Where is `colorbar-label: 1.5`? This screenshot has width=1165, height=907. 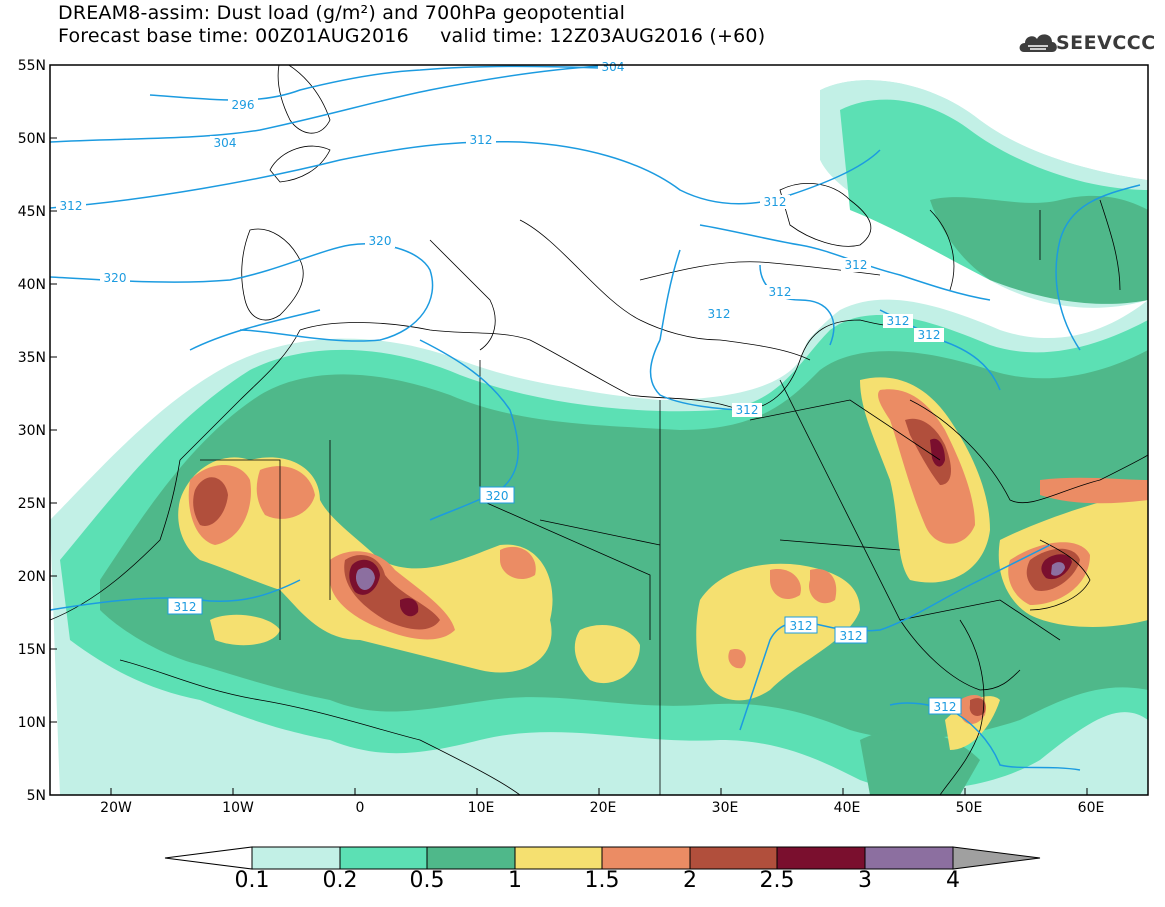 colorbar-label: 1.5 is located at coordinates (602, 880).